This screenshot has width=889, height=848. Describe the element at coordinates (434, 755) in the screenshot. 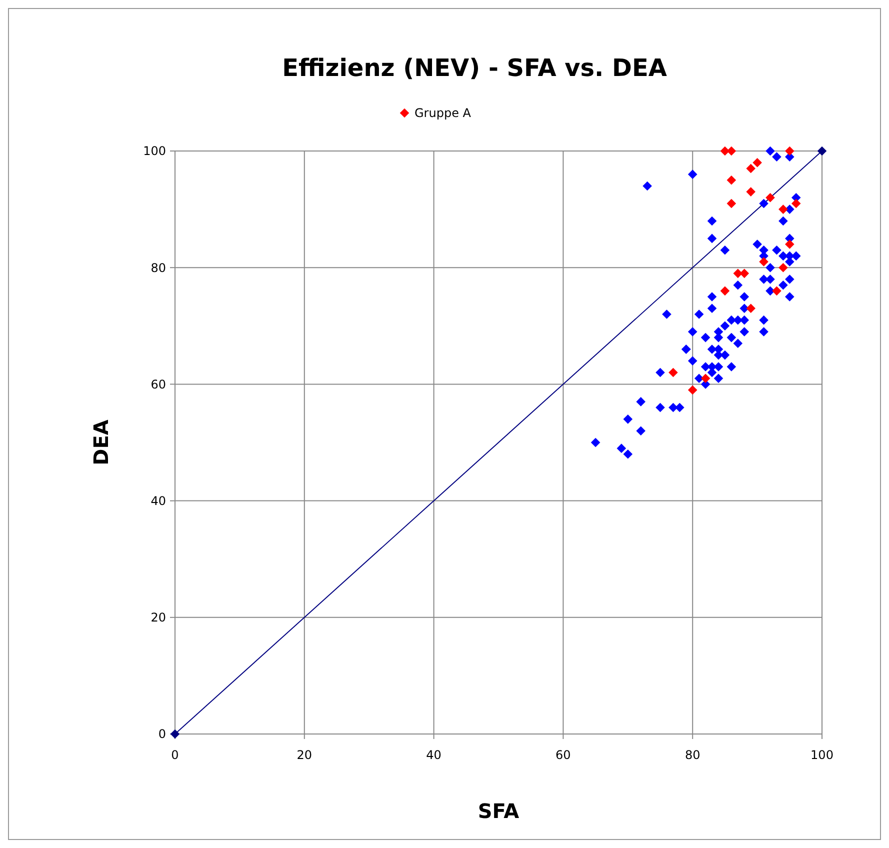

I see `x-tick-label: 40` at that location.